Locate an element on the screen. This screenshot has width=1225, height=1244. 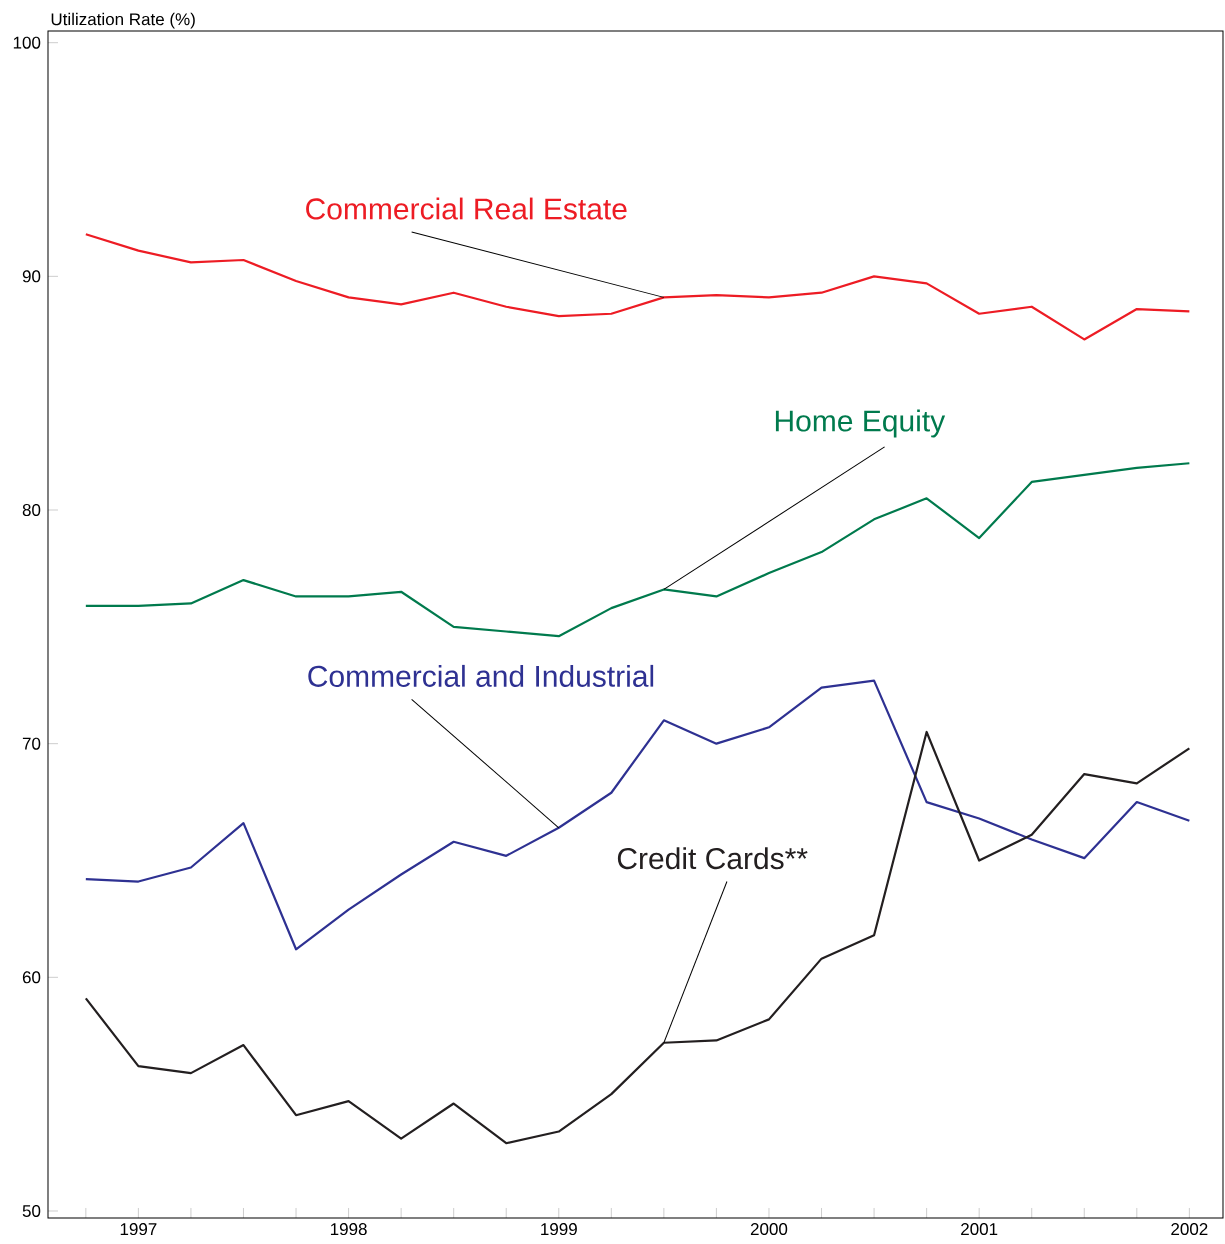
x-tick-label: 2000 is located at coordinates (769, 1229).